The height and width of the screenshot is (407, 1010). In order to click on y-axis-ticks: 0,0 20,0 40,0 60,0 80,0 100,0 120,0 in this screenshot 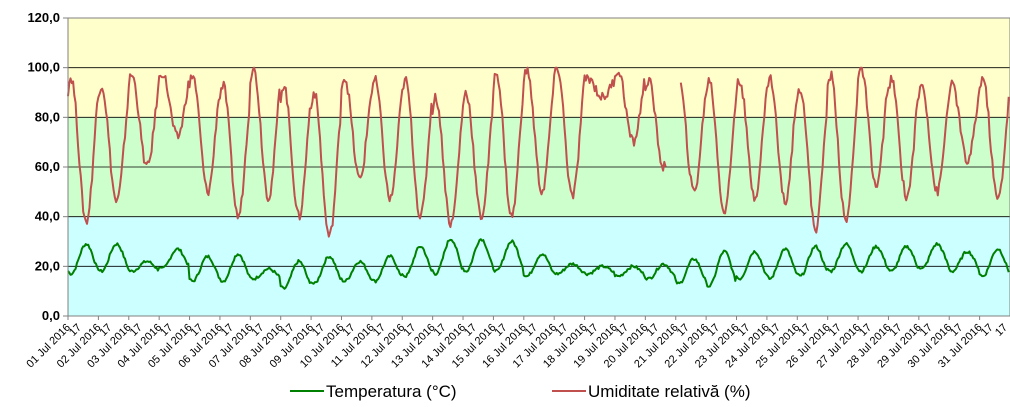, I will do `click(47, 166)`.